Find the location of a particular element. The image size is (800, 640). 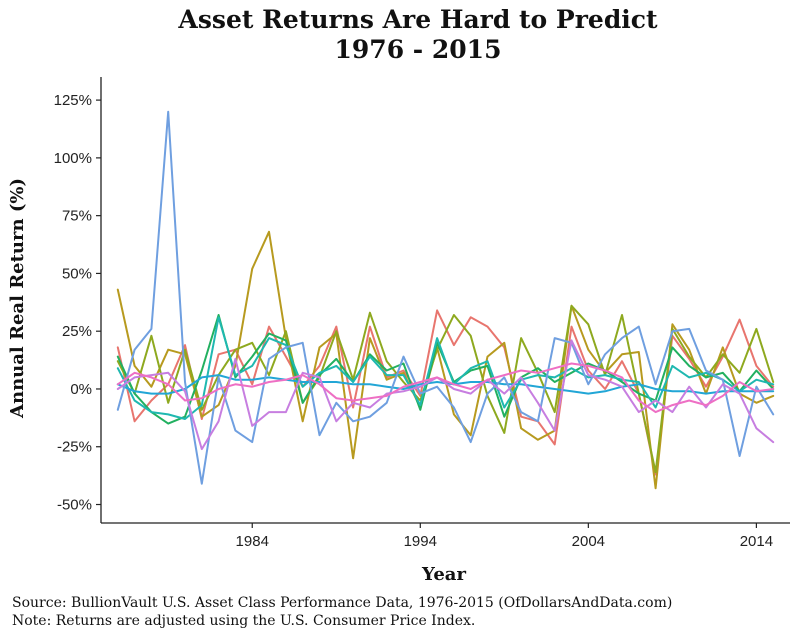

chart-title-line1: Asset Returns Are Hard to Predict is located at coordinates (417, 19).